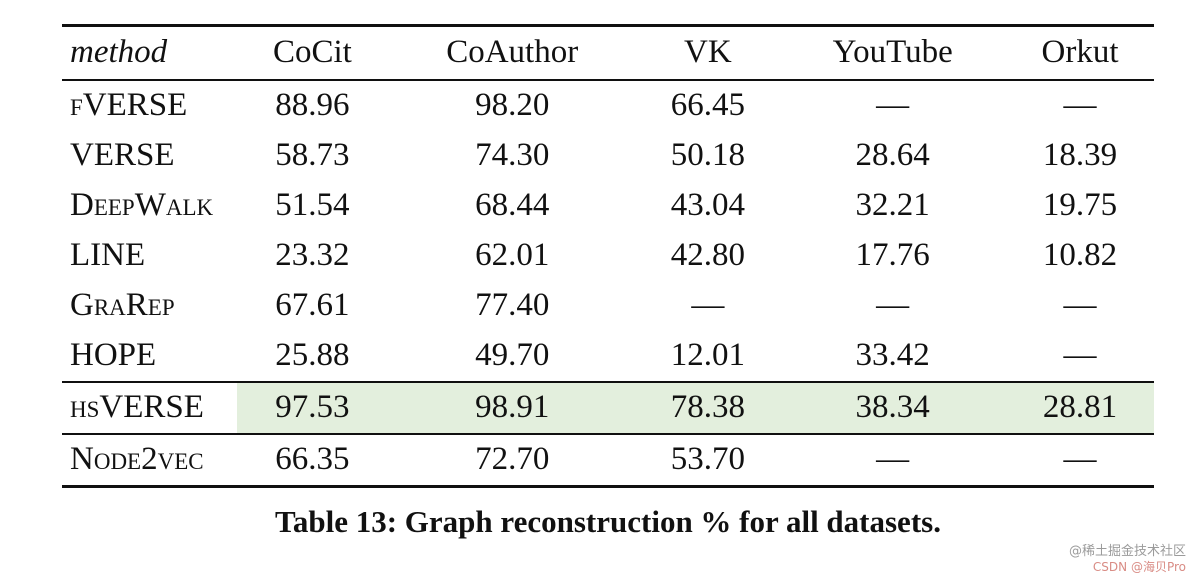 This screenshot has width=1200, height=582. I want to click on header-row: method CoCit CoAuthor VK YouTube Orkut, so click(608, 53).